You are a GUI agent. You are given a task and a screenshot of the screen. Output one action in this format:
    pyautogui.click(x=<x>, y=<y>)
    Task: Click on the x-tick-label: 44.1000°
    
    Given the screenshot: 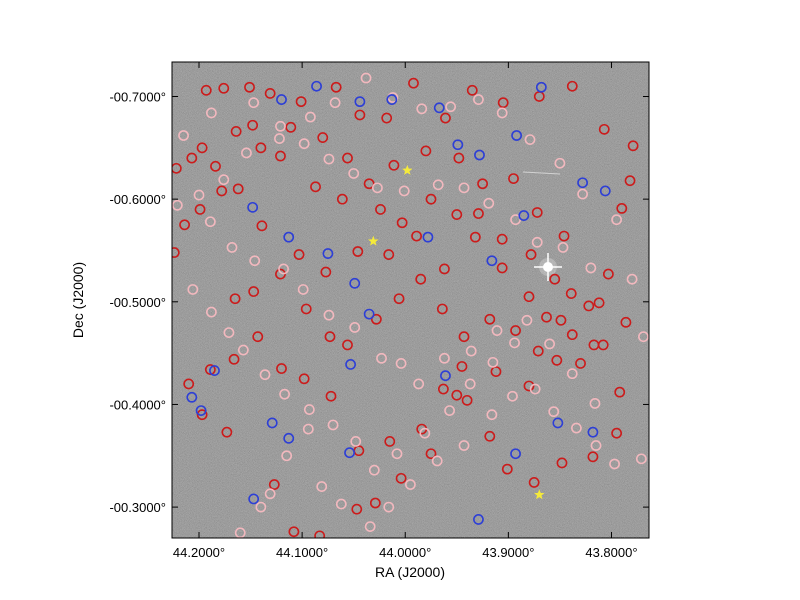 What is the action you would take?
    pyautogui.click(x=302, y=552)
    